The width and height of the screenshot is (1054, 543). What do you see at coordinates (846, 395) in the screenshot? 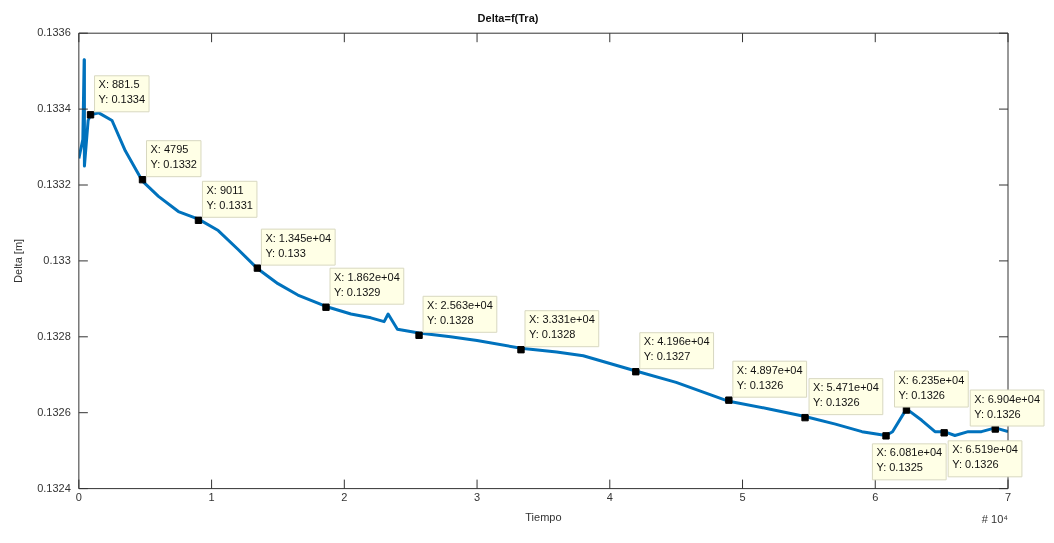
I see `annotation: X: 5.471e+04 Y: 0.1326` at bounding box center [846, 395].